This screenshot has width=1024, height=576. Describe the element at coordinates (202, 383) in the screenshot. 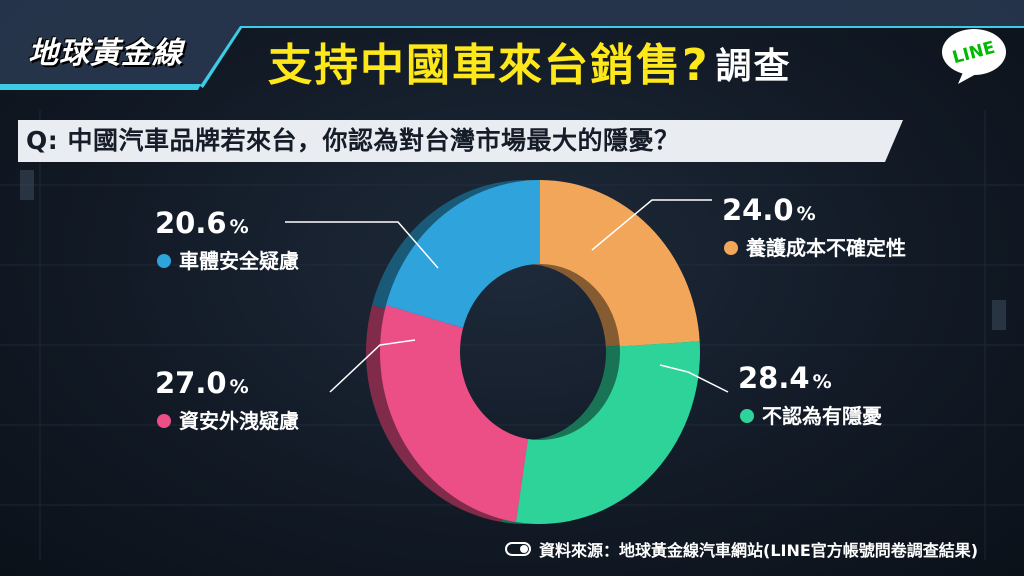

I see `value-label-data-security: 27.0%` at that location.